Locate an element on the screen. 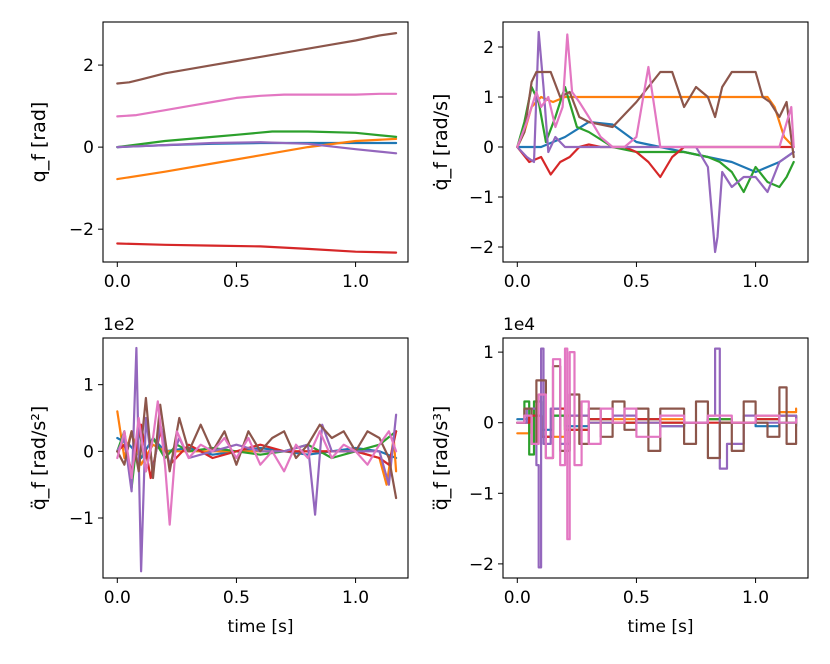 The width and height of the screenshot is (830, 664). y-axis-label: q̈_f [rad/s²] is located at coordinates (39, 458).